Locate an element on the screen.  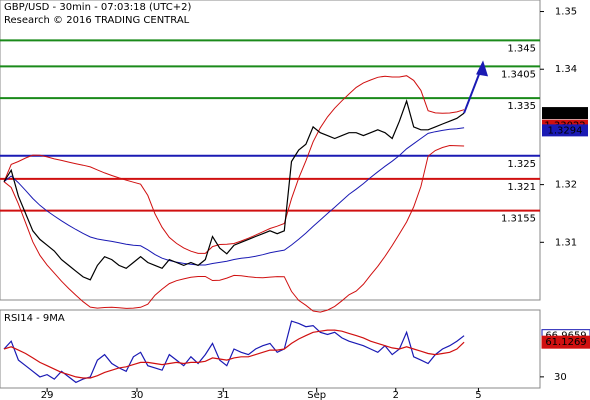
rsi-marker is located at coordinates (565, 342).